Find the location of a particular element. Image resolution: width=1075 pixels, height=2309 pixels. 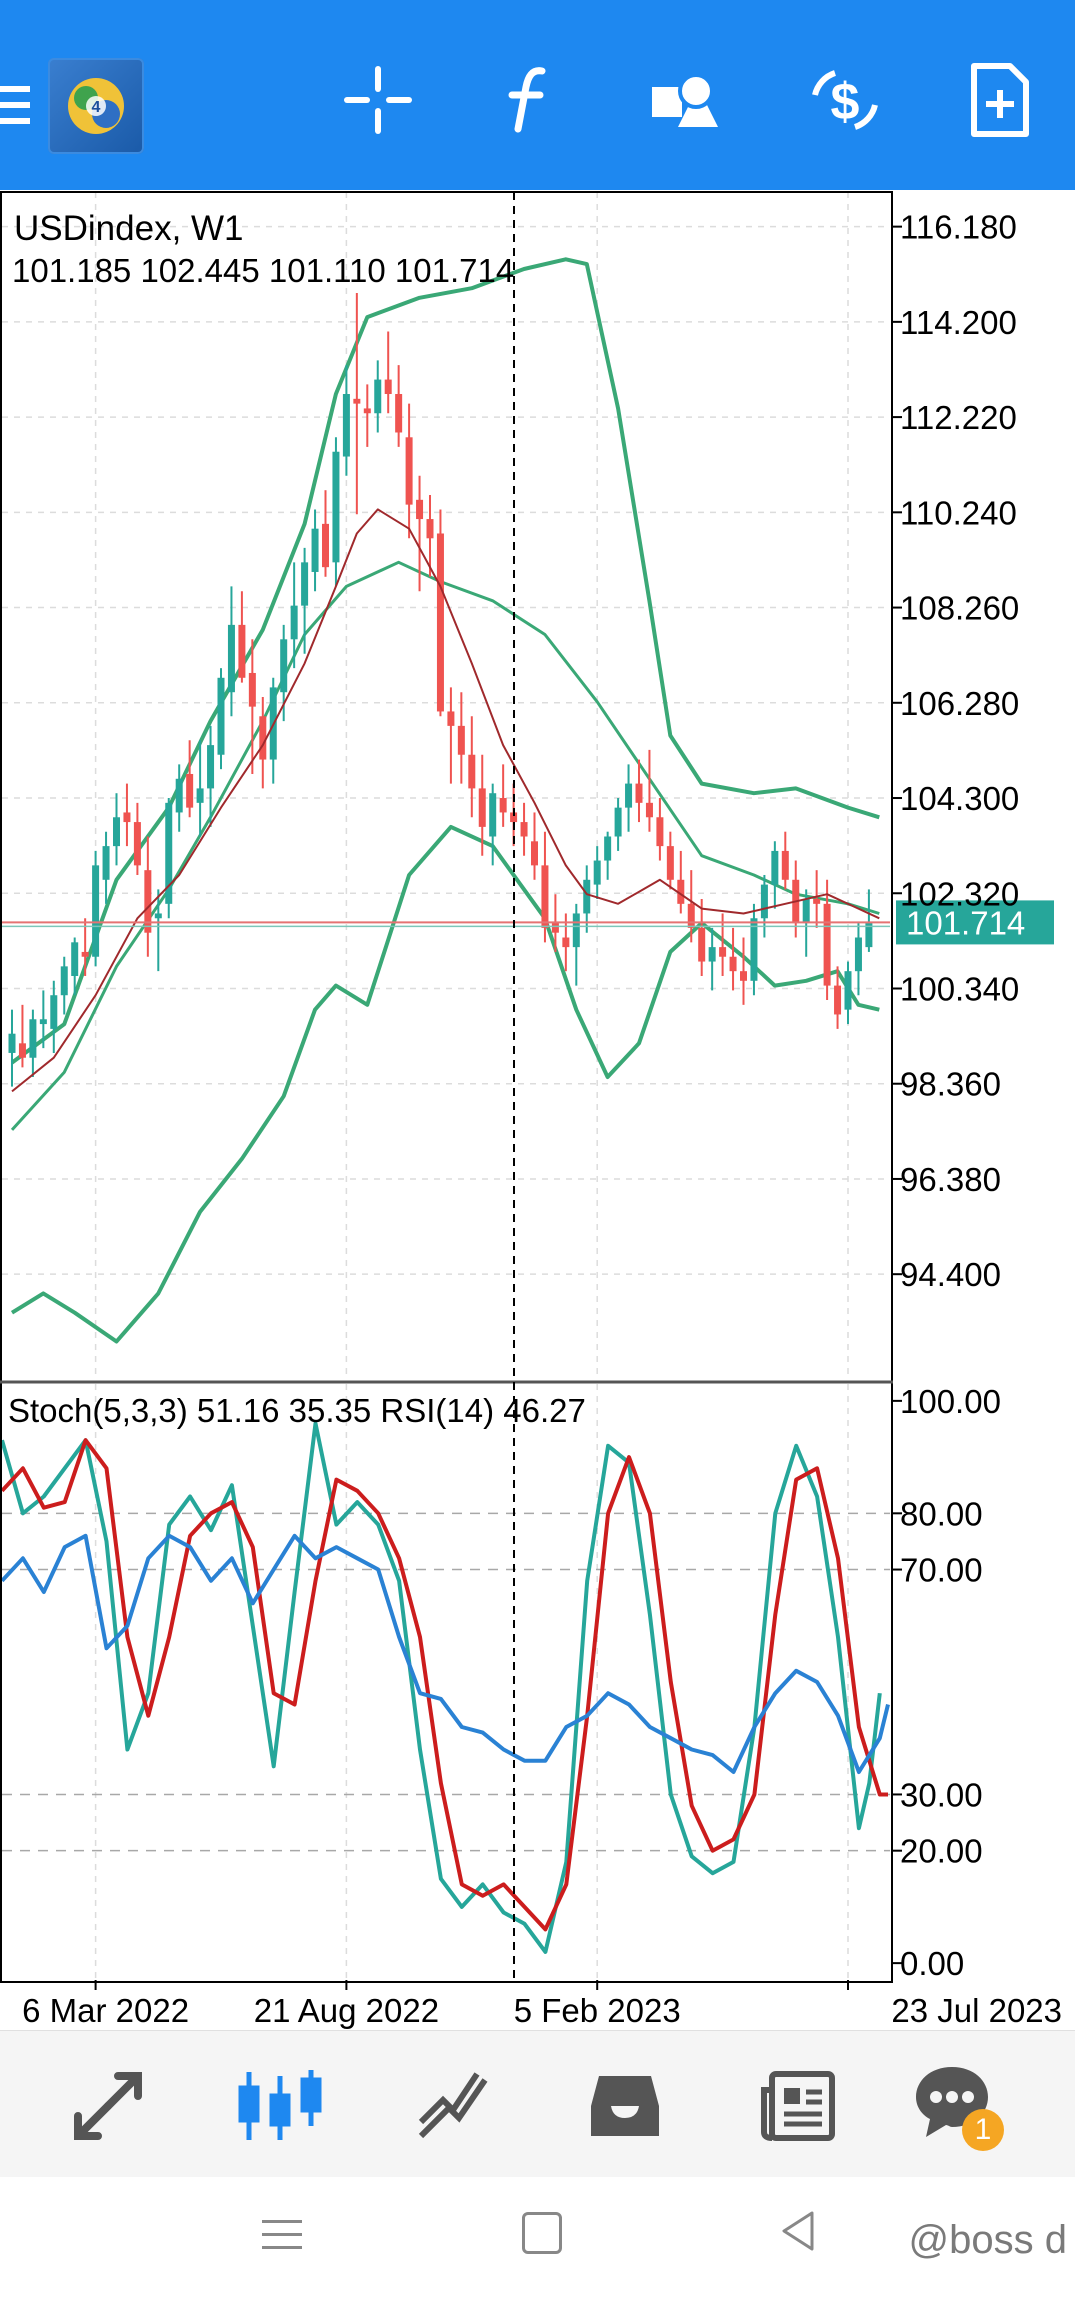

messages-badge: 1 is located at coordinates (983, 2130).